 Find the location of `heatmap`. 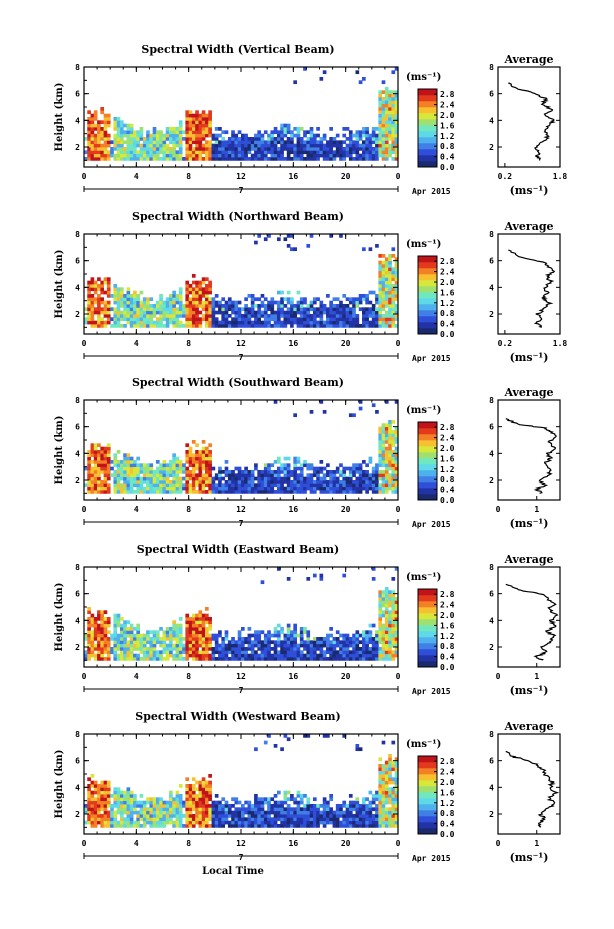

heatmap is located at coordinates (241, 114).